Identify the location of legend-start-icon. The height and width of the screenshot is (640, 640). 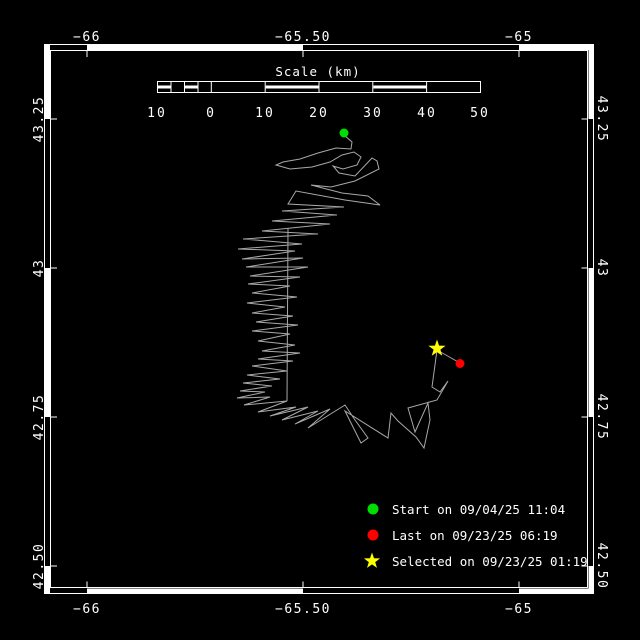
(373, 509).